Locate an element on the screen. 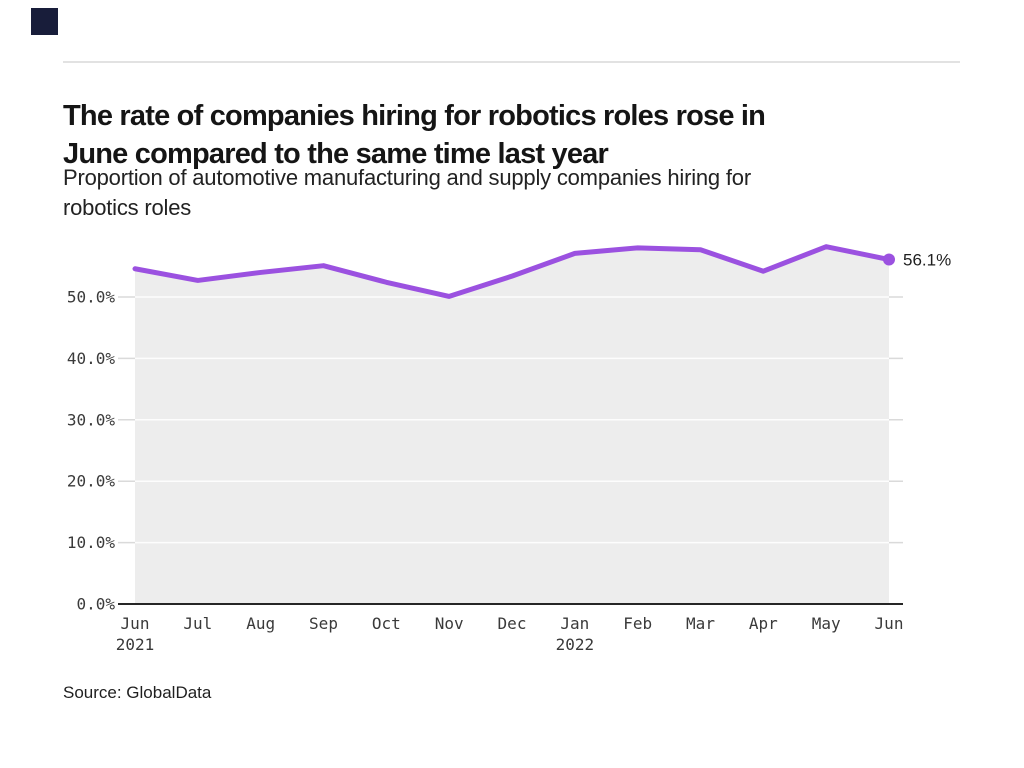 This screenshot has width=1024, height=768. x-tick-label: May is located at coordinates (826, 623).